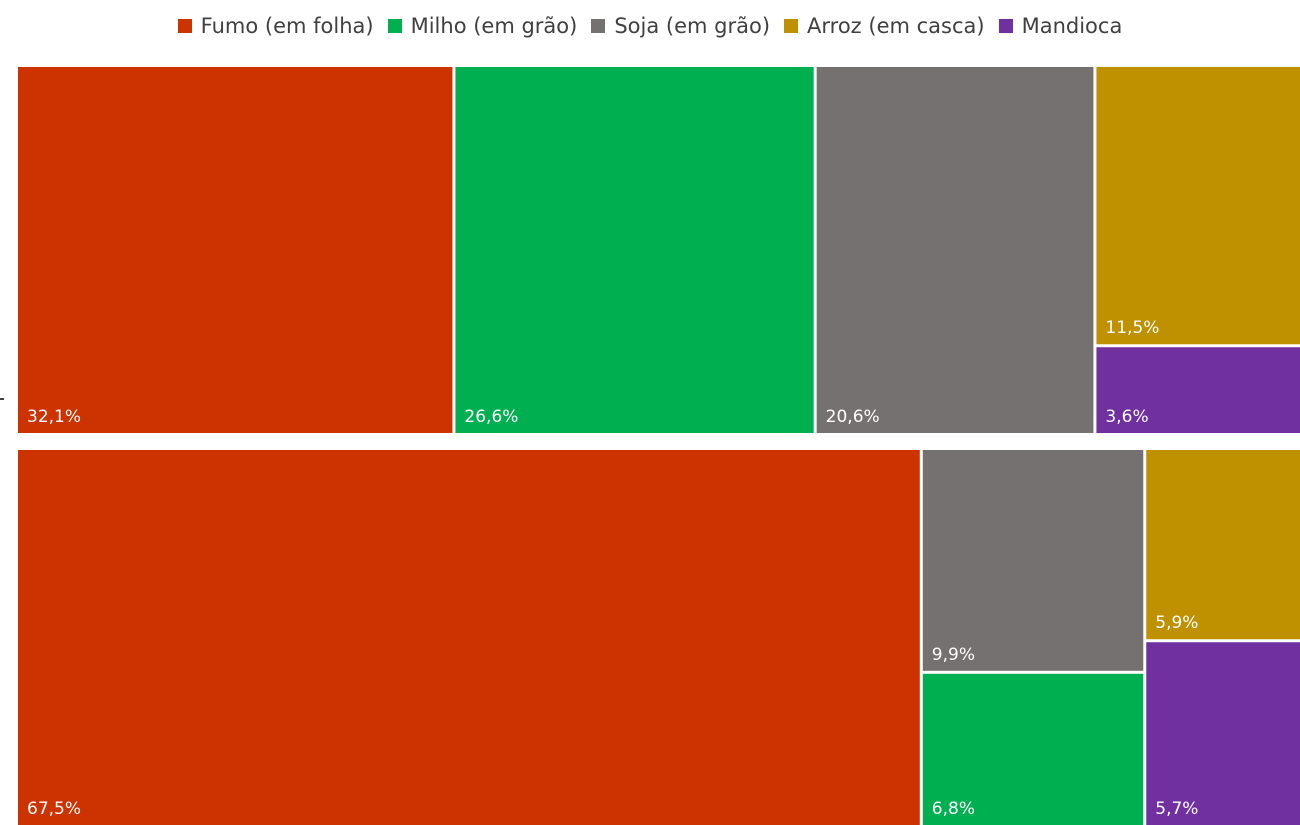 The width and height of the screenshot is (1300, 825). Describe the element at coordinates (953, 655) in the screenshot. I see `data-label: 9,9%` at that location.